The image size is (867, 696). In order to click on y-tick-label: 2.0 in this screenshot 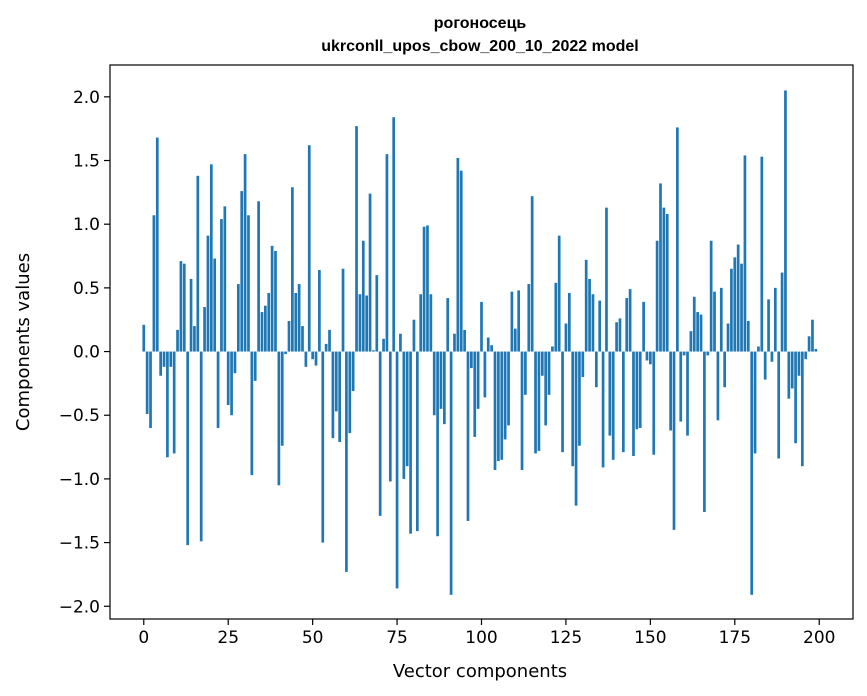, I will do `click(86, 98)`.